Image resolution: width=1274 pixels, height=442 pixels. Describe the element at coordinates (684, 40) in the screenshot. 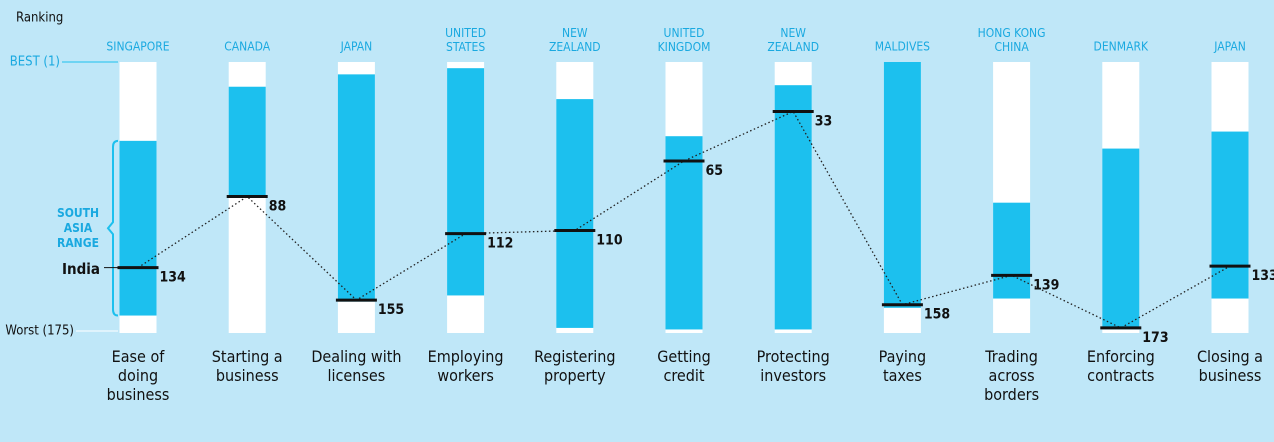

I see `best-country-label: UNITED KINGDOM` at that location.